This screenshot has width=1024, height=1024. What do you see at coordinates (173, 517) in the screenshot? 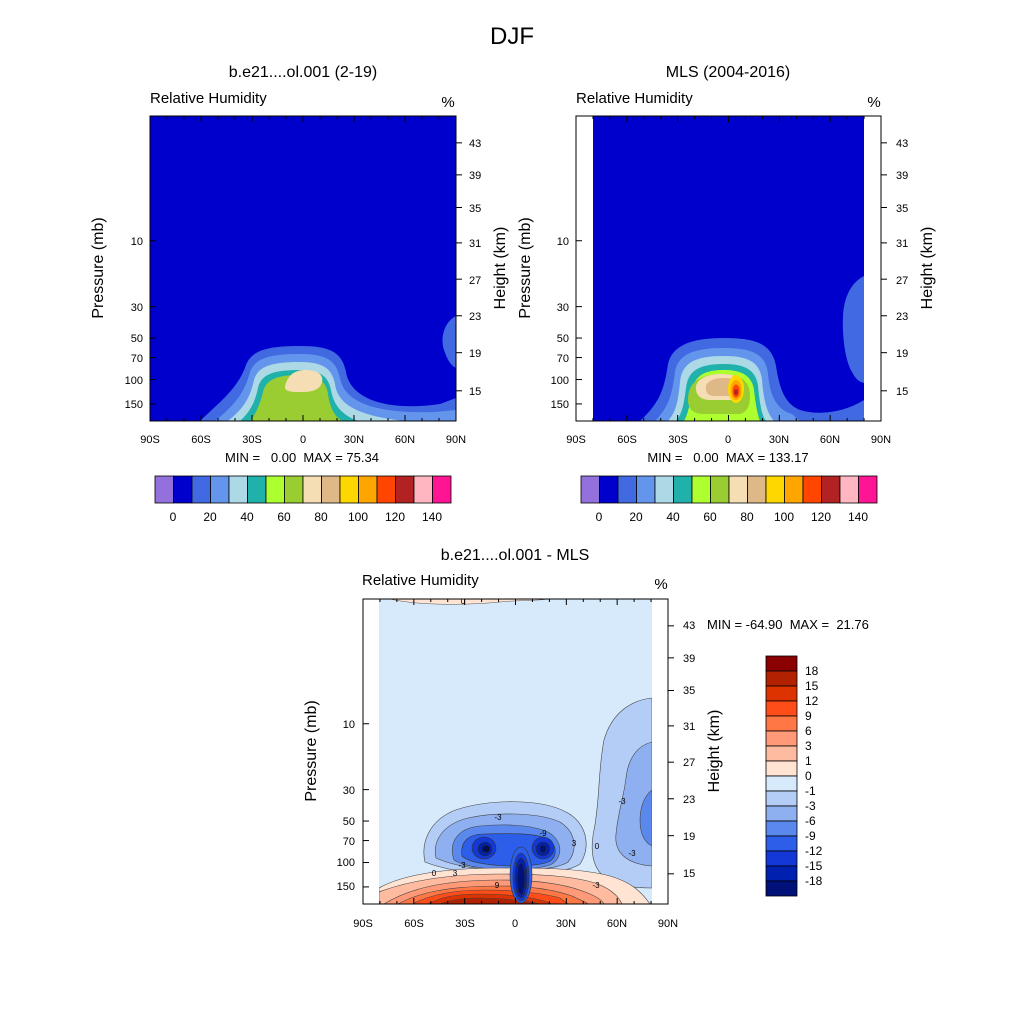
I see `colorbar-label: 0` at bounding box center [173, 517].